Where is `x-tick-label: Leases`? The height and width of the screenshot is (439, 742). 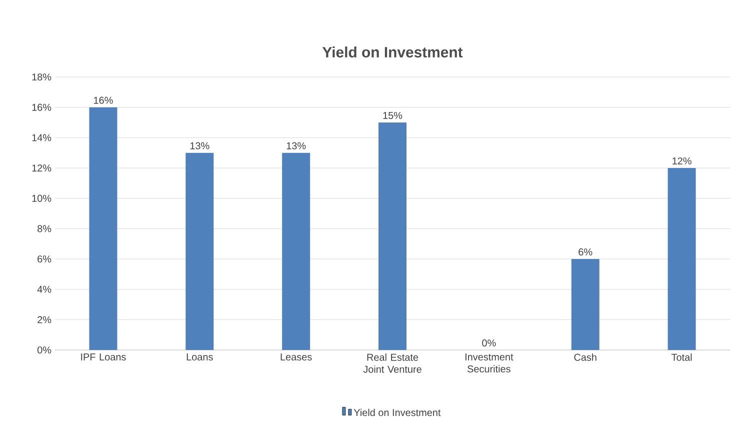 x-tick-label: Leases is located at coordinates (296, 357).